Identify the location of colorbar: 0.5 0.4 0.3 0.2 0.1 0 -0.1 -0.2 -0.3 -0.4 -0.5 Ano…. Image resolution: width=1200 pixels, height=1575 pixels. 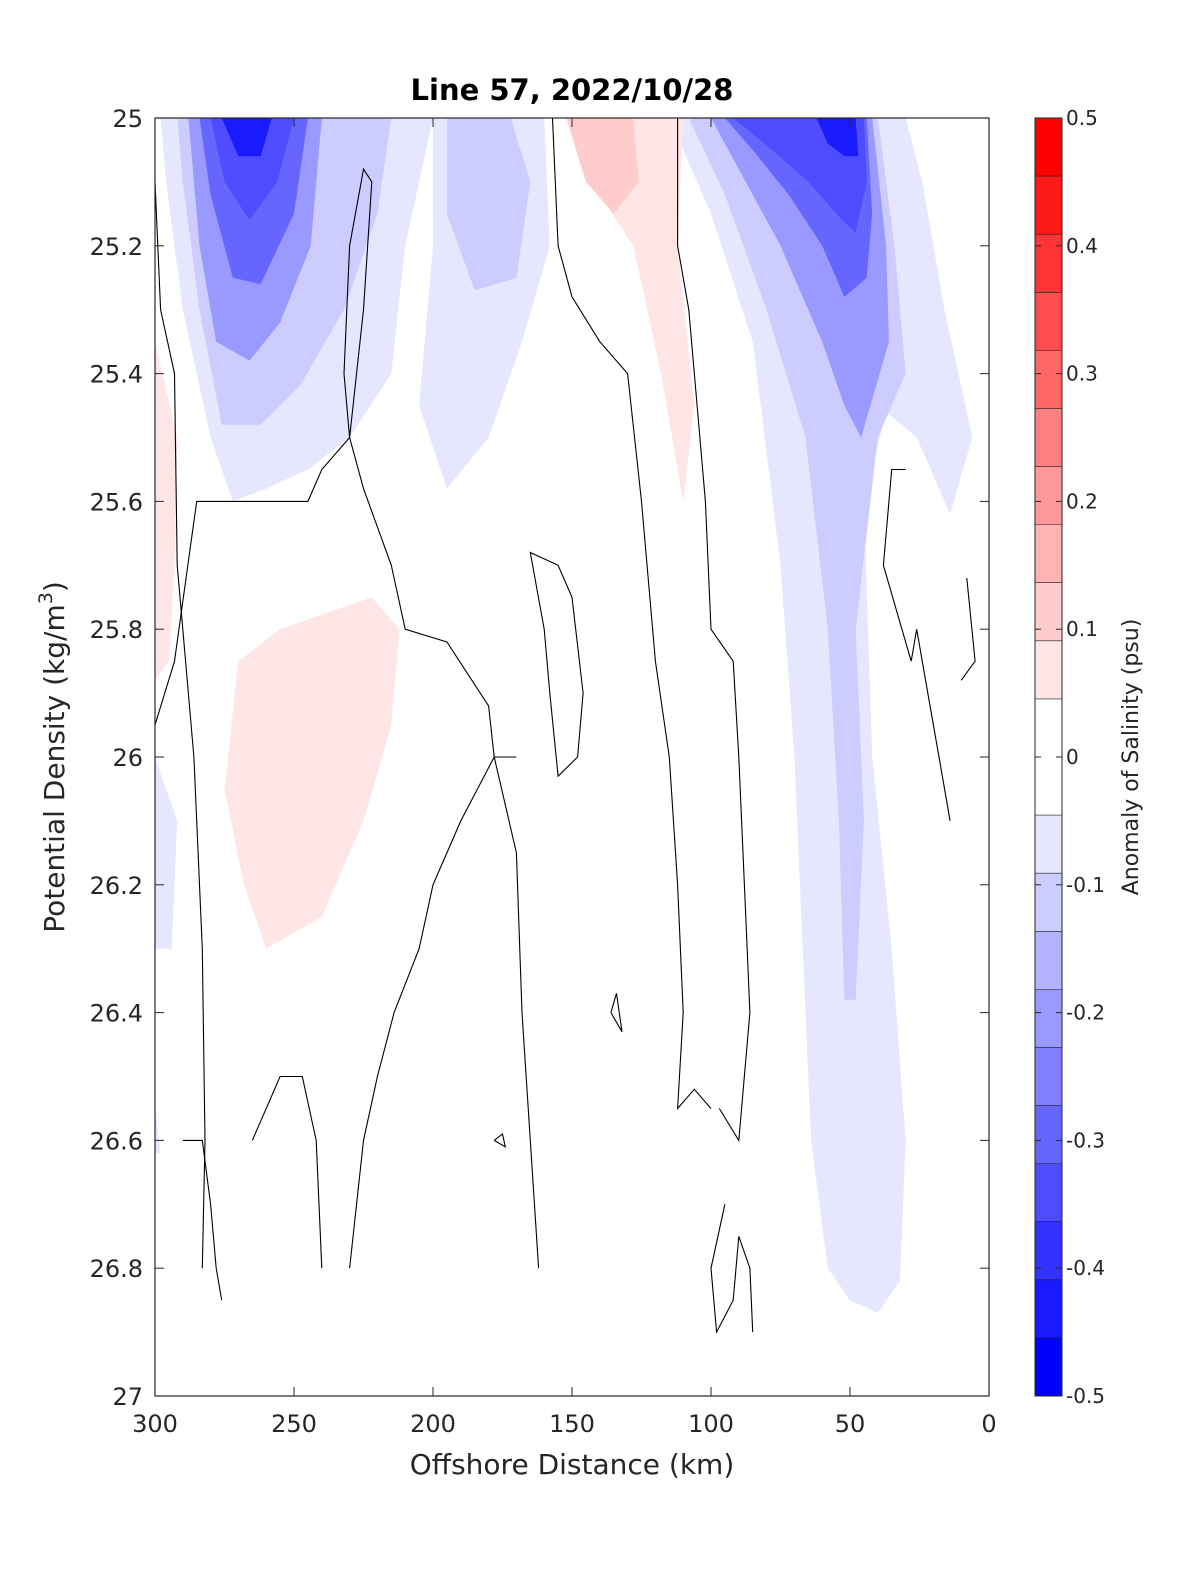
(1089, 757).